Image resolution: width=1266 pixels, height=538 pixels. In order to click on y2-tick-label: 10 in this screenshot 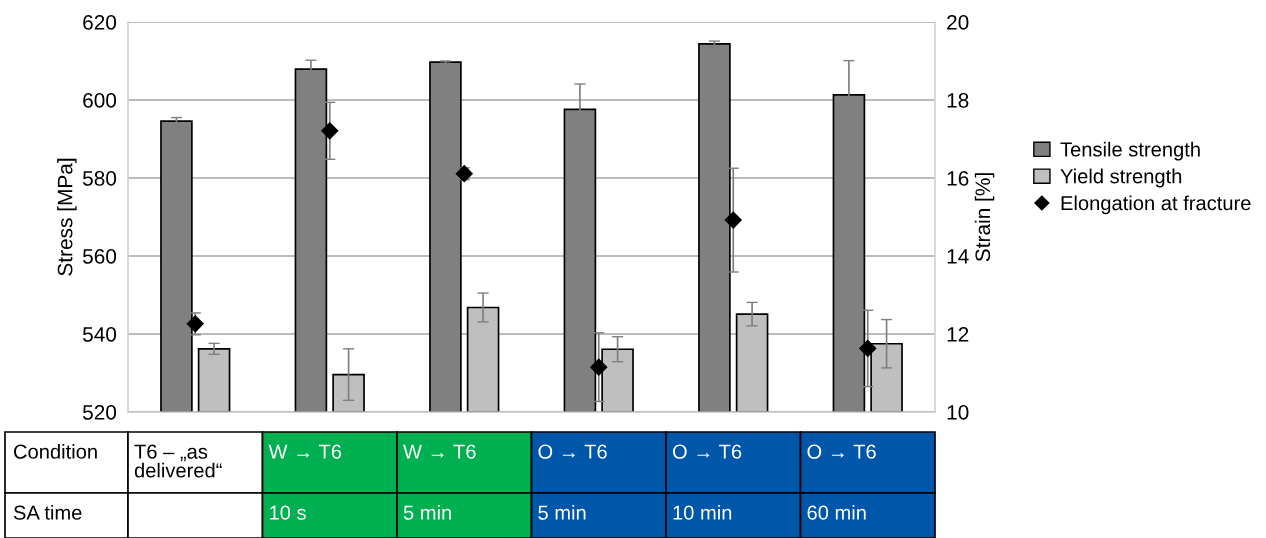, I will do `click(958, 412)`.